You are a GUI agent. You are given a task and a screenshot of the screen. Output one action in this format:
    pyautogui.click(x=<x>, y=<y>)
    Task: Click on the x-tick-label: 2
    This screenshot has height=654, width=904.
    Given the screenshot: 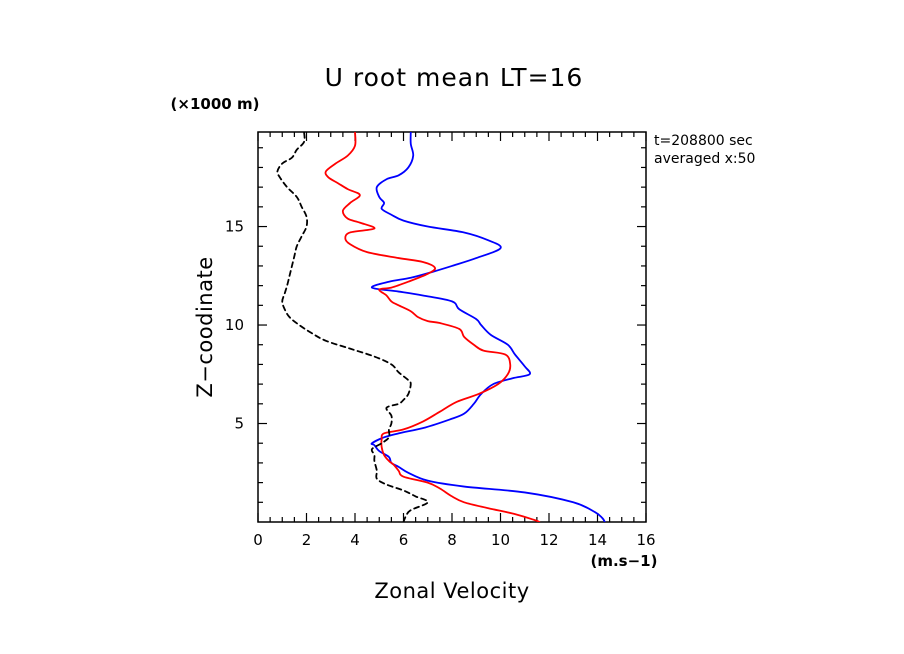 What is the action you would take?
    pyautogui.click(x=307, y=540)
    